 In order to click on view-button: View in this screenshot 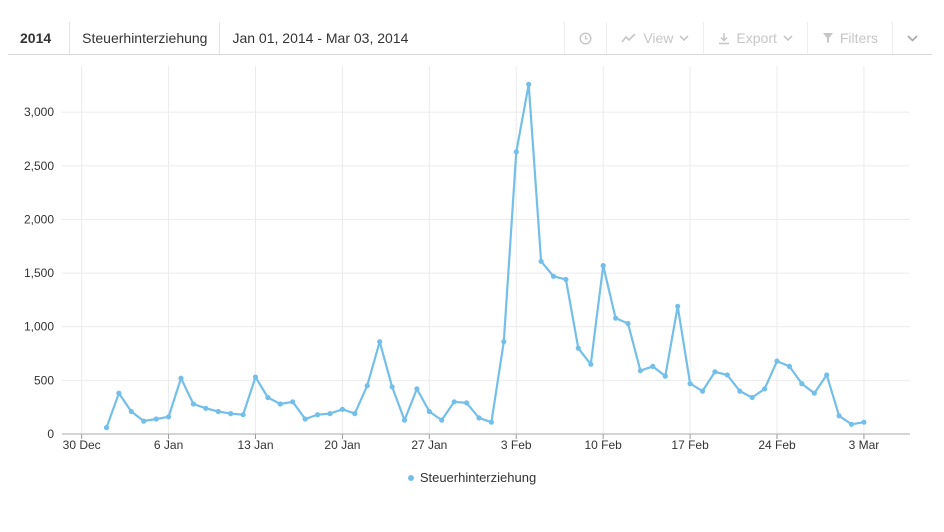, I will do `click(654, 38)`.